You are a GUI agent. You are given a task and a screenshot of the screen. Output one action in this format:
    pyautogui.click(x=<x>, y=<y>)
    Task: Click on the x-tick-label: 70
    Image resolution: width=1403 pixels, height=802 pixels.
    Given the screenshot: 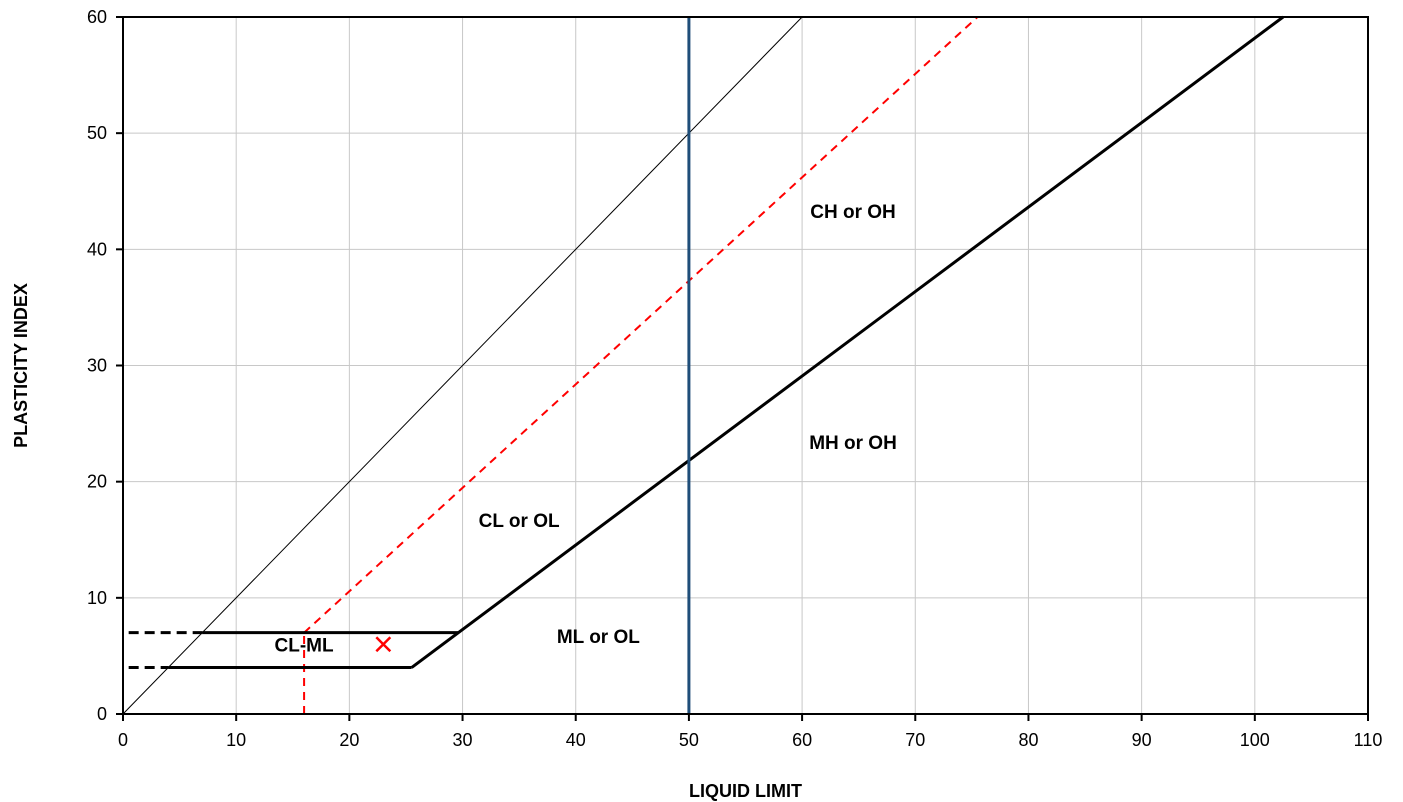 What is the action you would take?
    pyautogui.click(x=915, y=740)
    